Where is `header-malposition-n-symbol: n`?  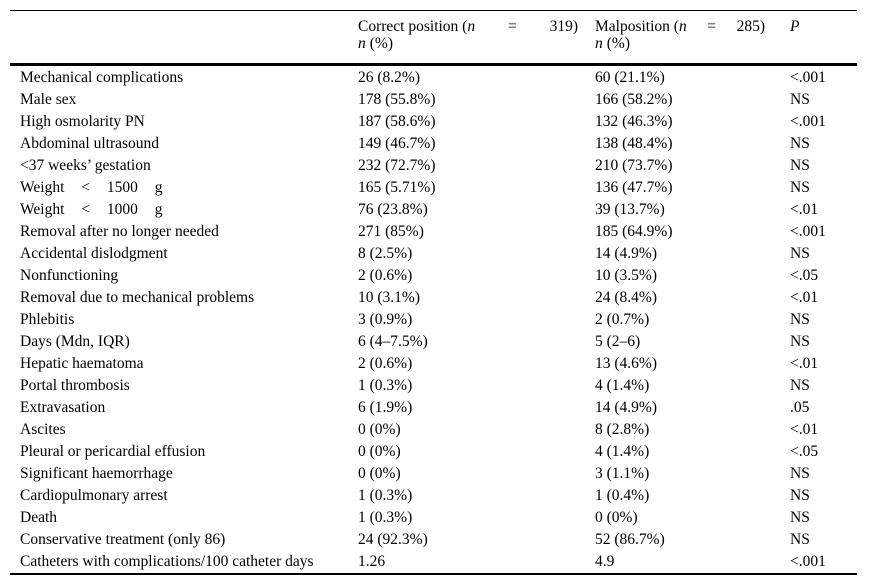 header-malposition-n-symbol: n is located at coordinates (682, 26).